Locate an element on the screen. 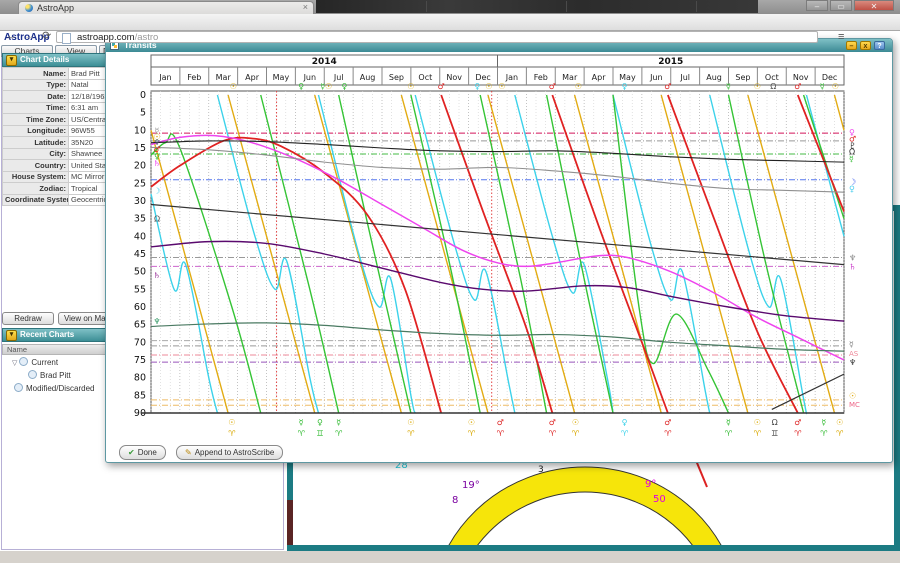 The width and height of the screenshot is (900, 563). recent-charts-tree: ▽ Current Brad Pitt Modified/Discarded is located at coordinates (55, 375).